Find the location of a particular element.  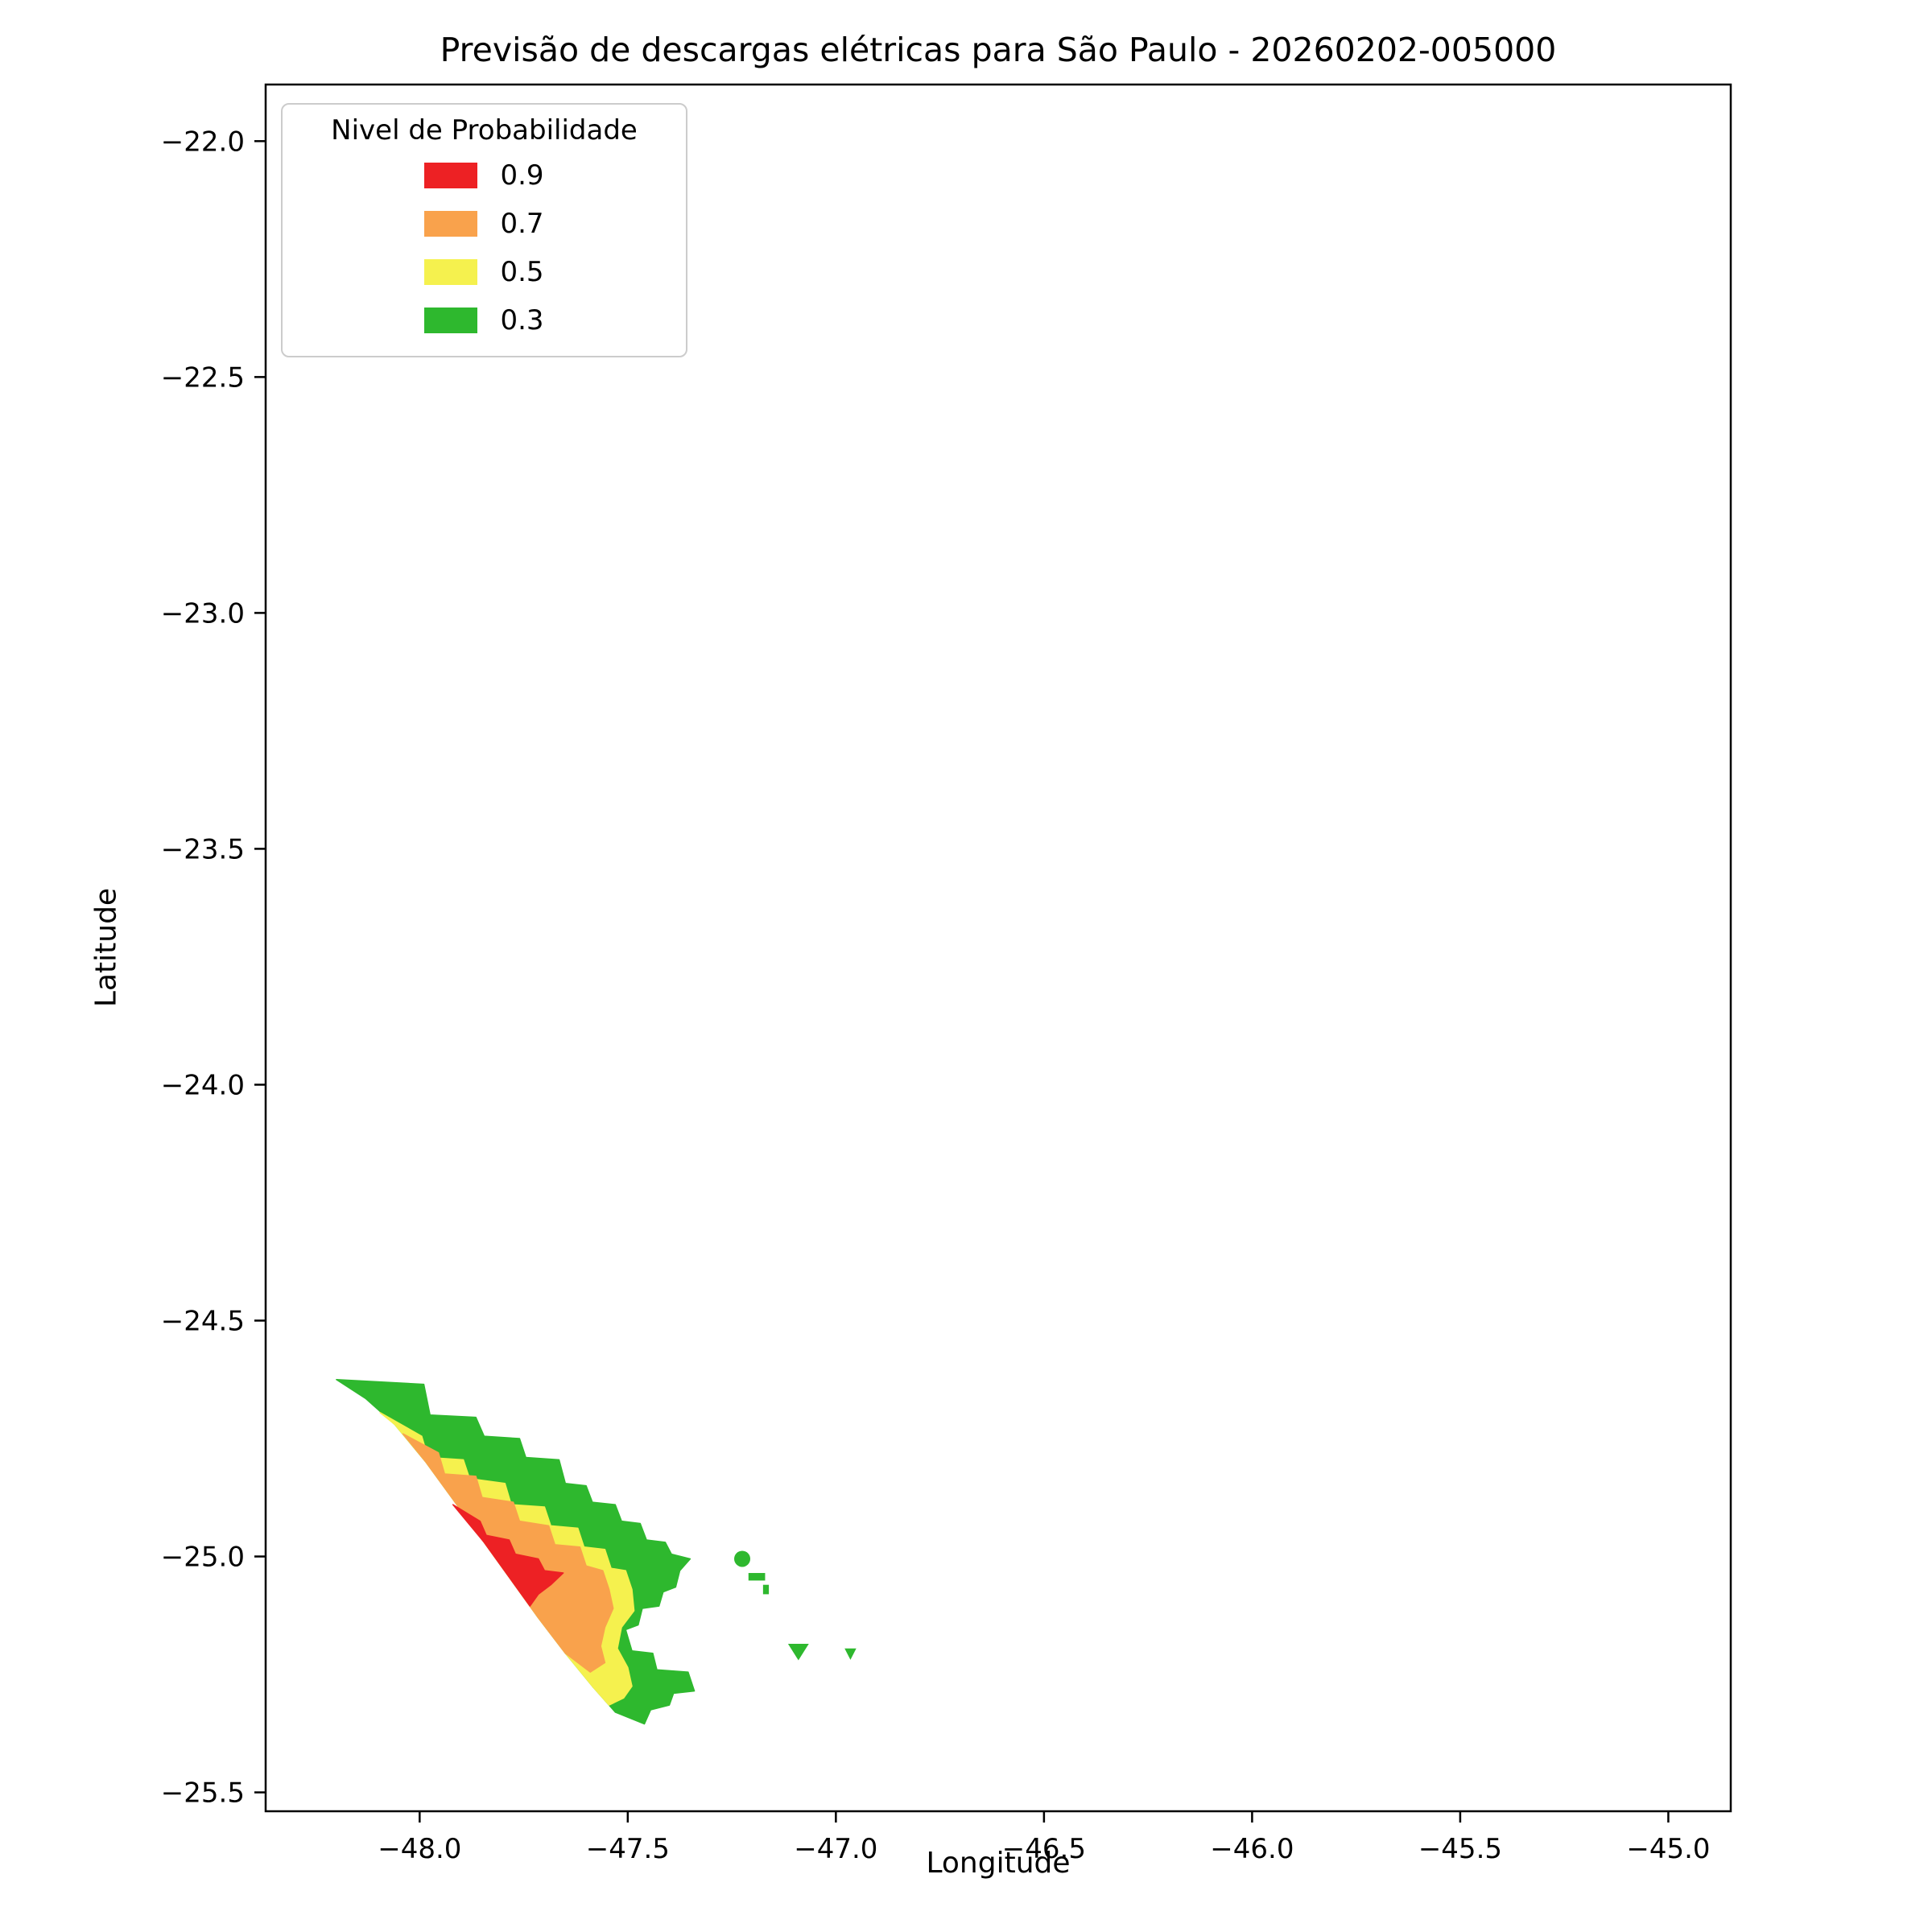

x-tick-label: −47.0 is located at coordinates (835, 1849).